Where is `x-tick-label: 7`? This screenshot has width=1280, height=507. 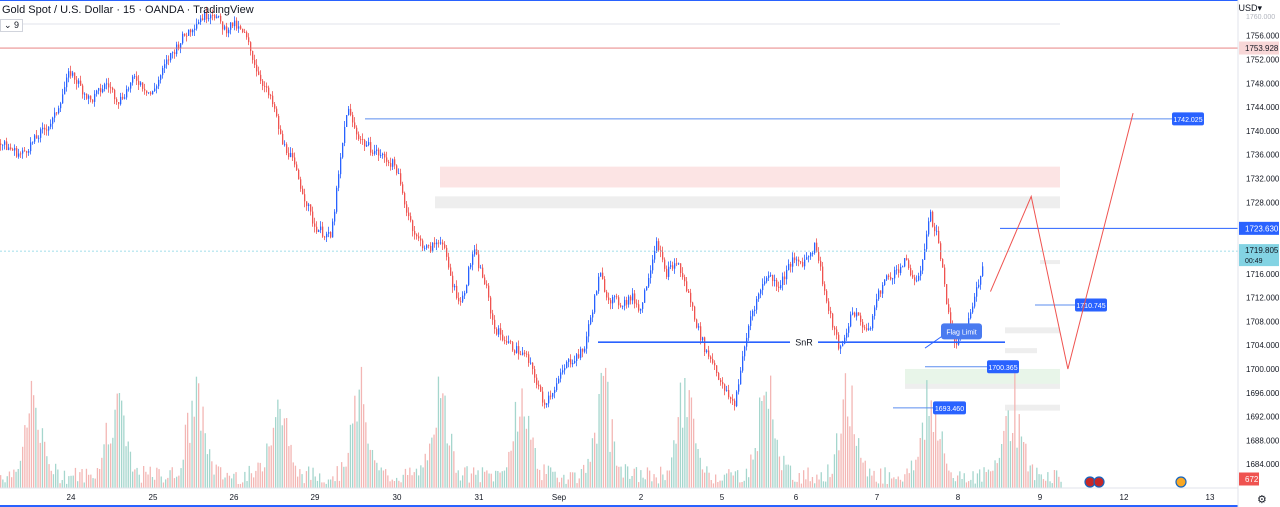
x-tick-label: 7 is located at coordinates (877, 497).